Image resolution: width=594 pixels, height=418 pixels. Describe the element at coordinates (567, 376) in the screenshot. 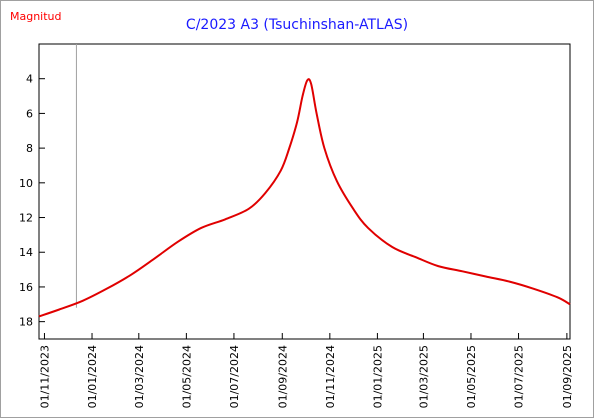

I see `x-tick-label: 01/09/2025` at that location.